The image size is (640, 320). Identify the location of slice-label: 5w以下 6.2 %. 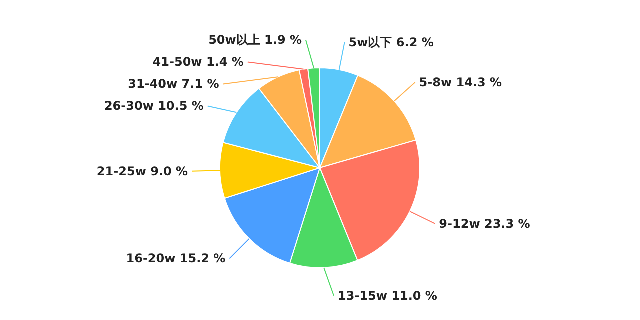
(391, 42).